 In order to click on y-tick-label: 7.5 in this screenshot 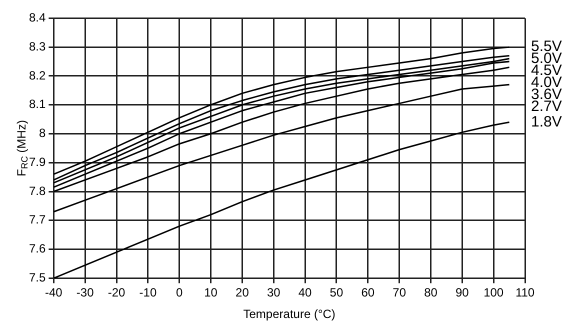, I will do `click(37, 277)`.